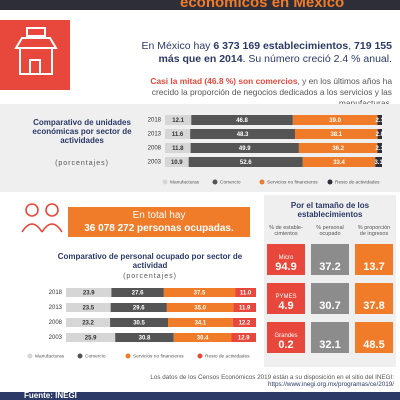  What do you see at coordinates (351, 46) in the screenshot?
I see `intro-text: ,` at bounding box center [351, 46].